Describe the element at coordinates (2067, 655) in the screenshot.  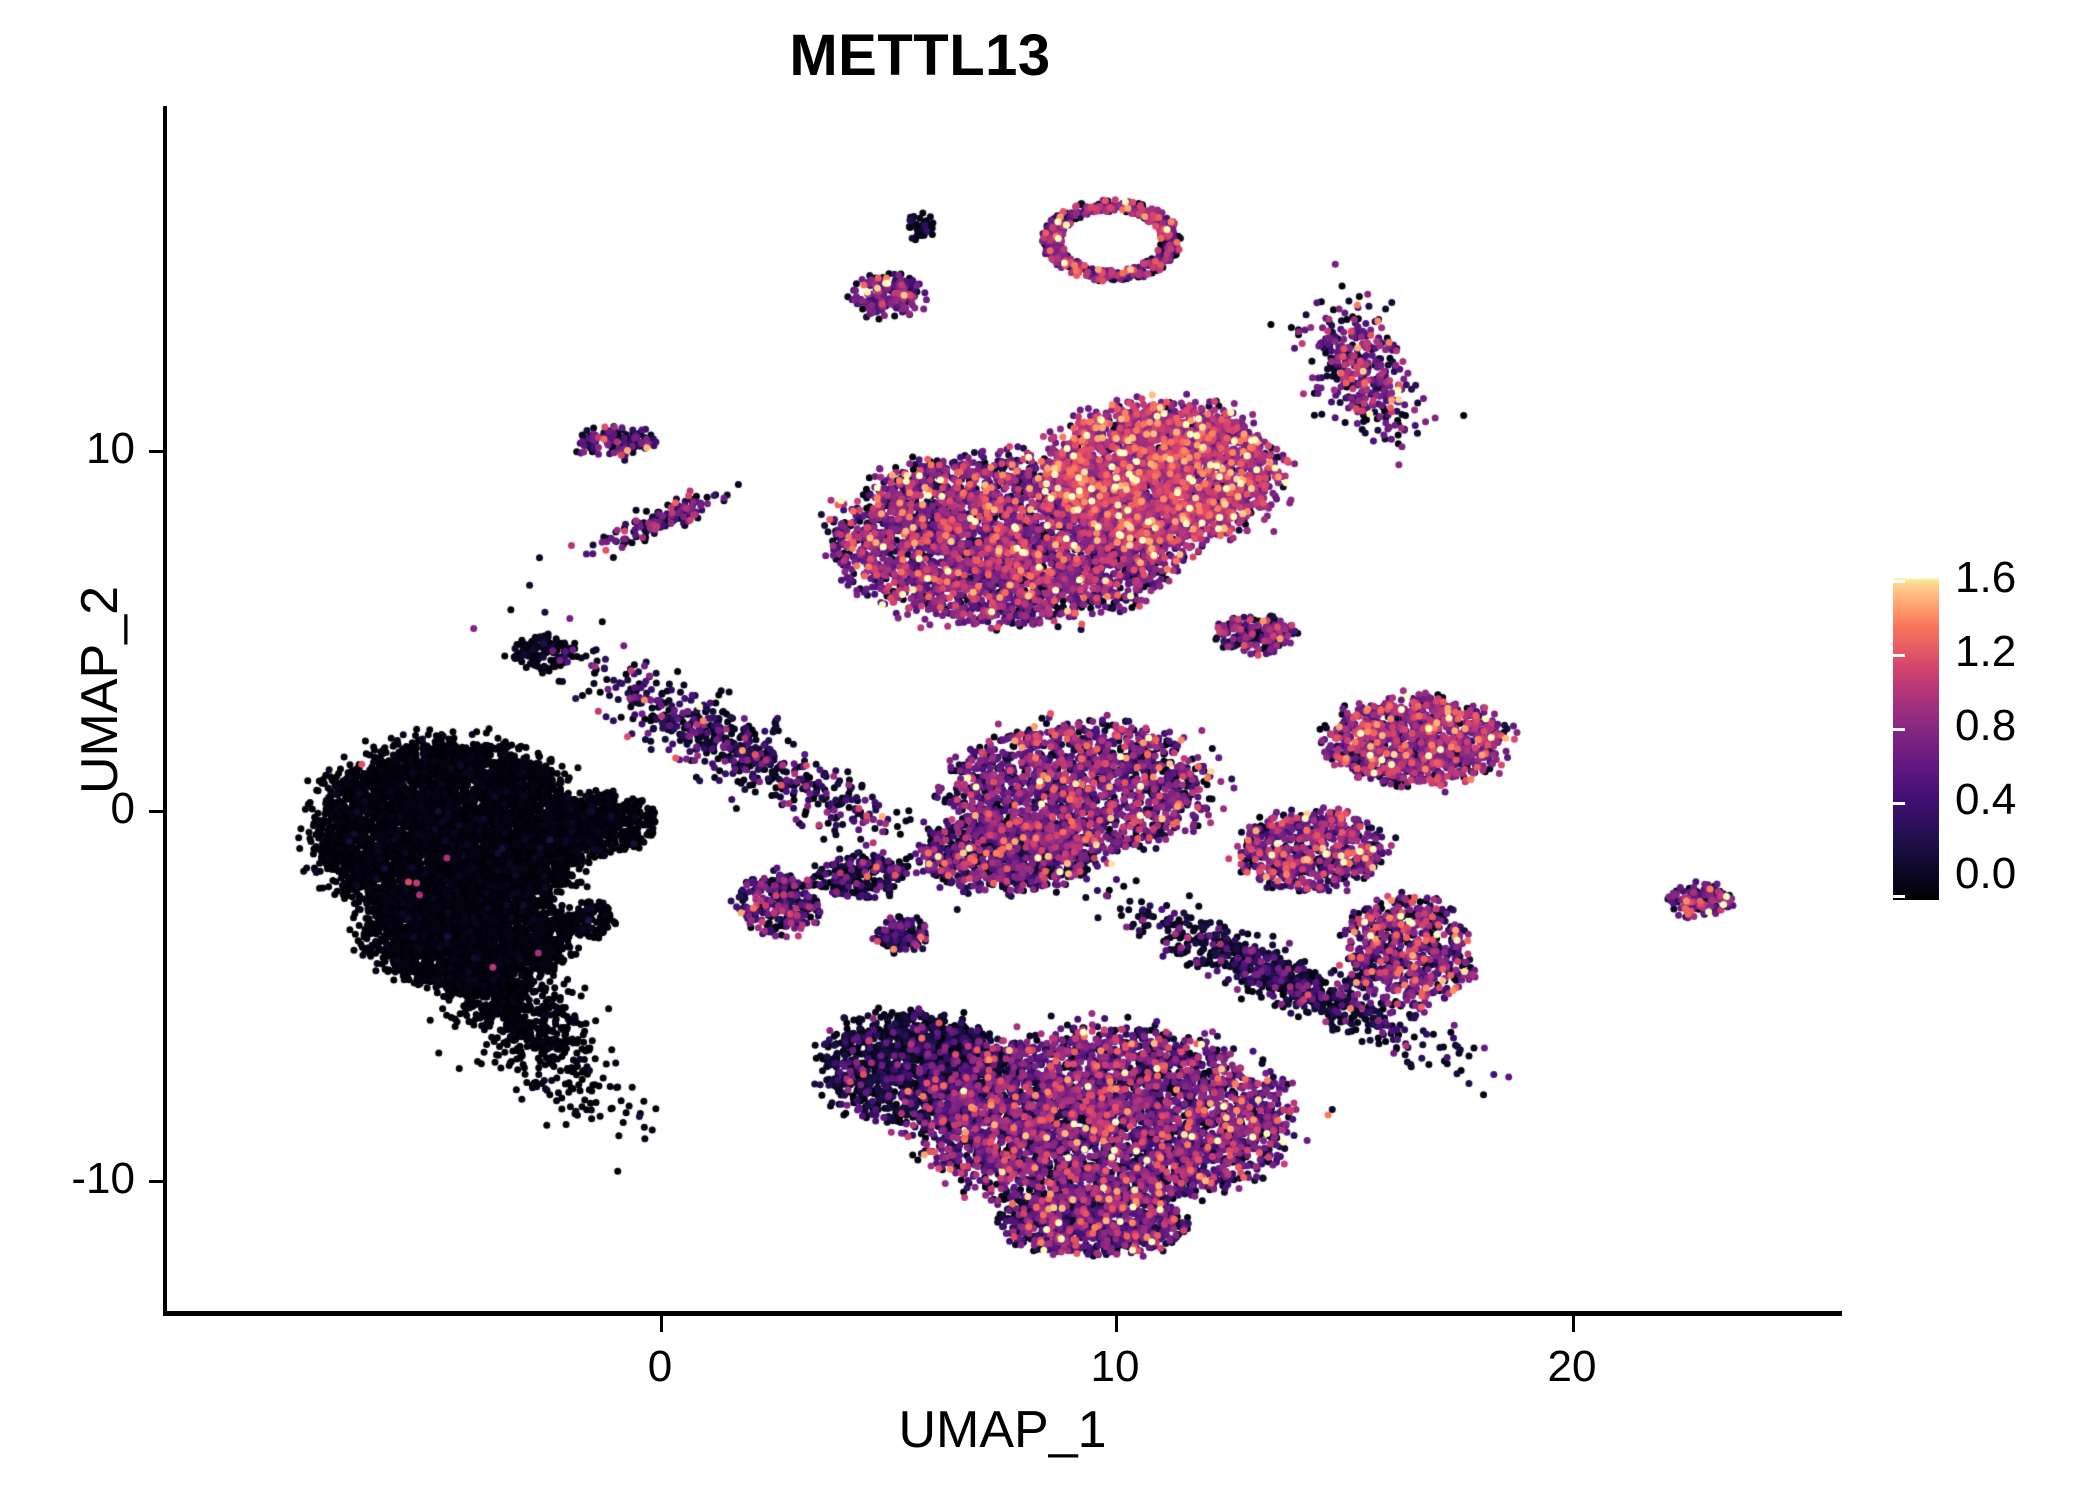
I see `colorbar-tick-1.2-right` at that location.